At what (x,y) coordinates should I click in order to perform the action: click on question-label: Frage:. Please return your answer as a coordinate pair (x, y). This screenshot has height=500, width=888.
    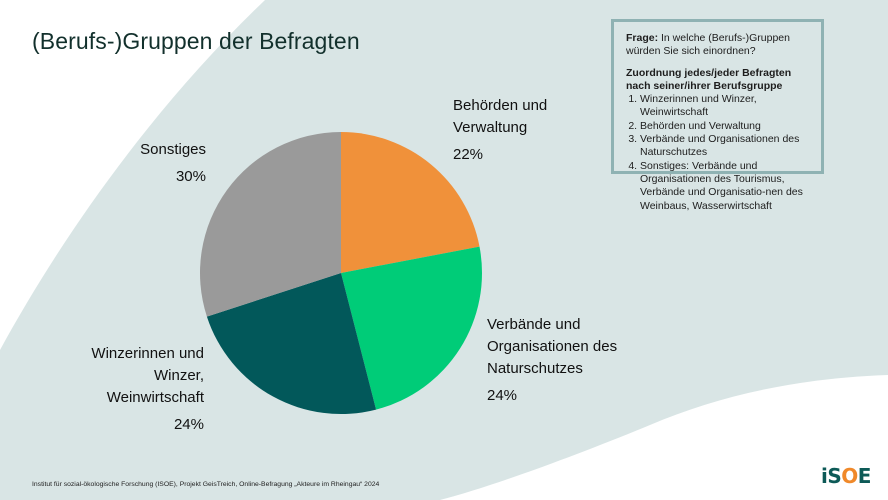
    Looking at the image, I should click on (642, 38).